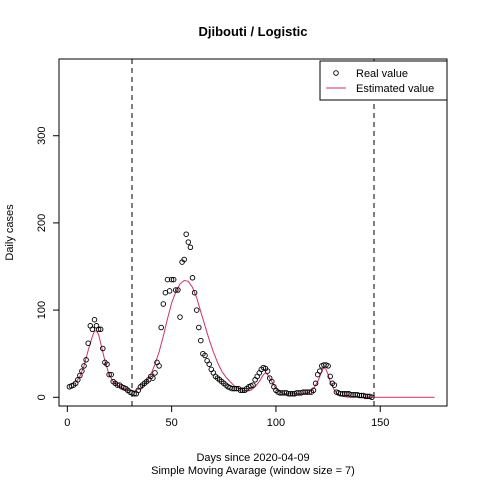 This screenshot has height=480, width=480. I want to click on y-tick-label: 200, so click(42, 223).